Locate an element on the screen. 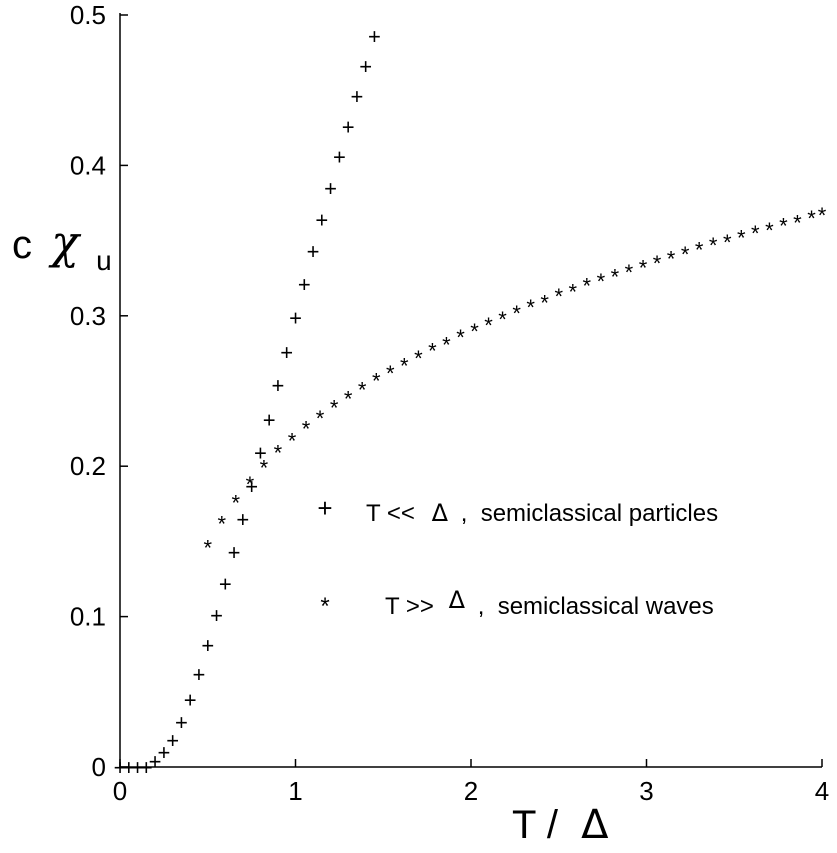 The image size is (837, 853). y-axis-label: c χ u is located at coordinates (62, 245).